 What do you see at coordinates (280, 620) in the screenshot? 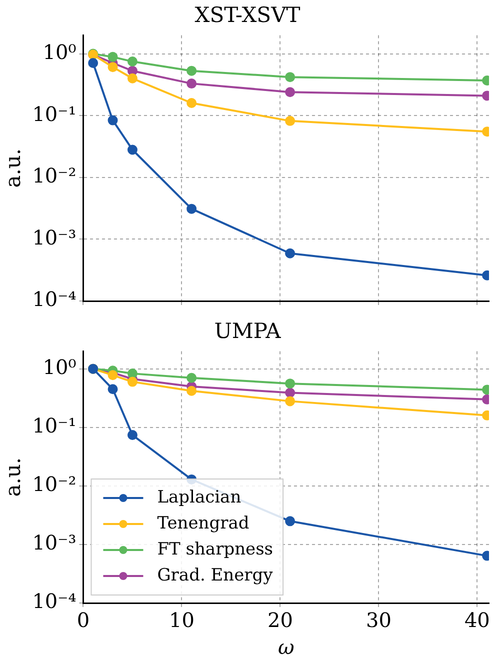
I see `x-tick-label: 20` at bounding box center [280, 620].